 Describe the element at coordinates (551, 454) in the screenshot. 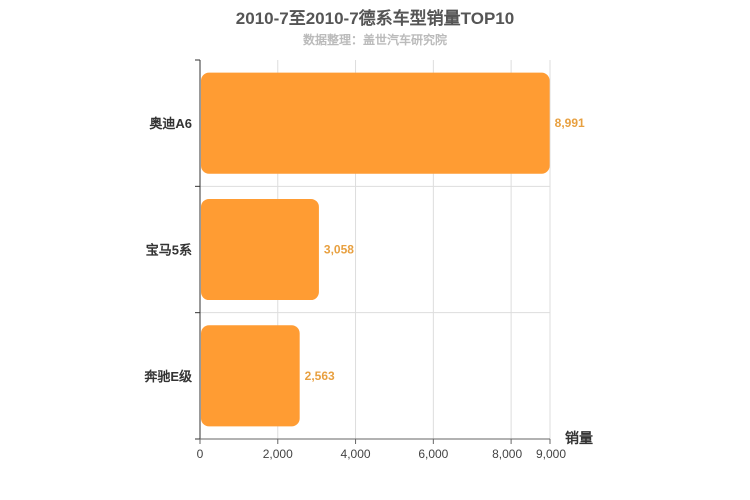

I see `x-tick-label-5: 9,000` at that location.